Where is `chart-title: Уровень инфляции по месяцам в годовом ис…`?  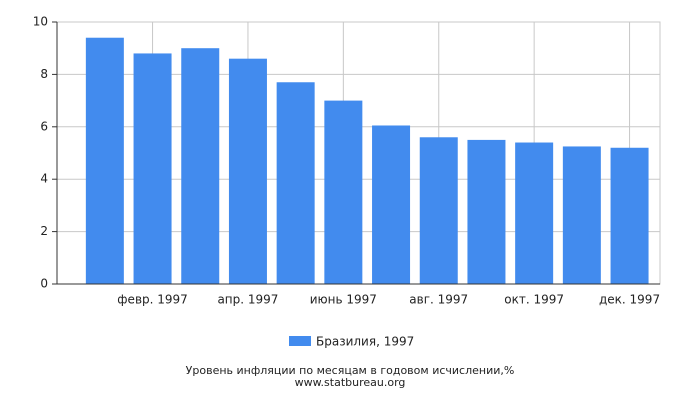 chart-title: Уровень инфляции по месяцам в годовом ис… is located at coordinates (350, 370).